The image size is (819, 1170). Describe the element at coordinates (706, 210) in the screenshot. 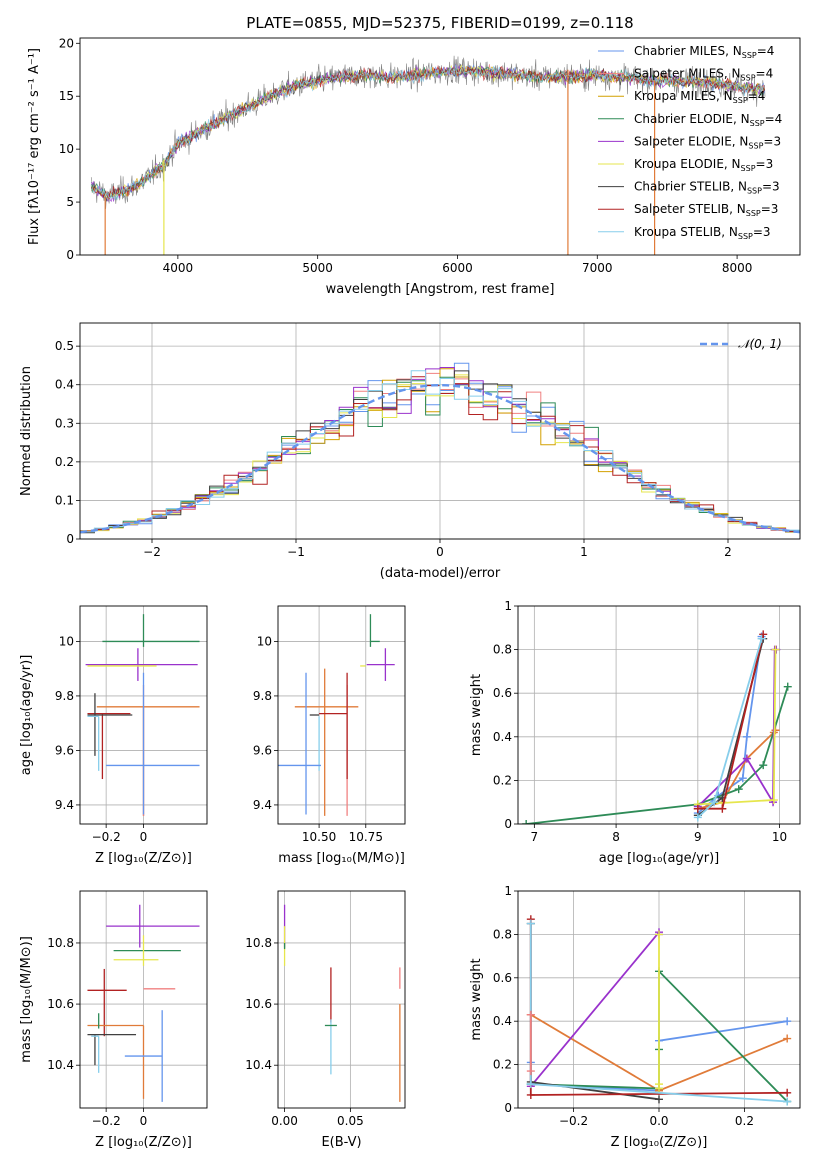

I see `legend-label: Salpeter STELIB, NSSP=3` at that location.